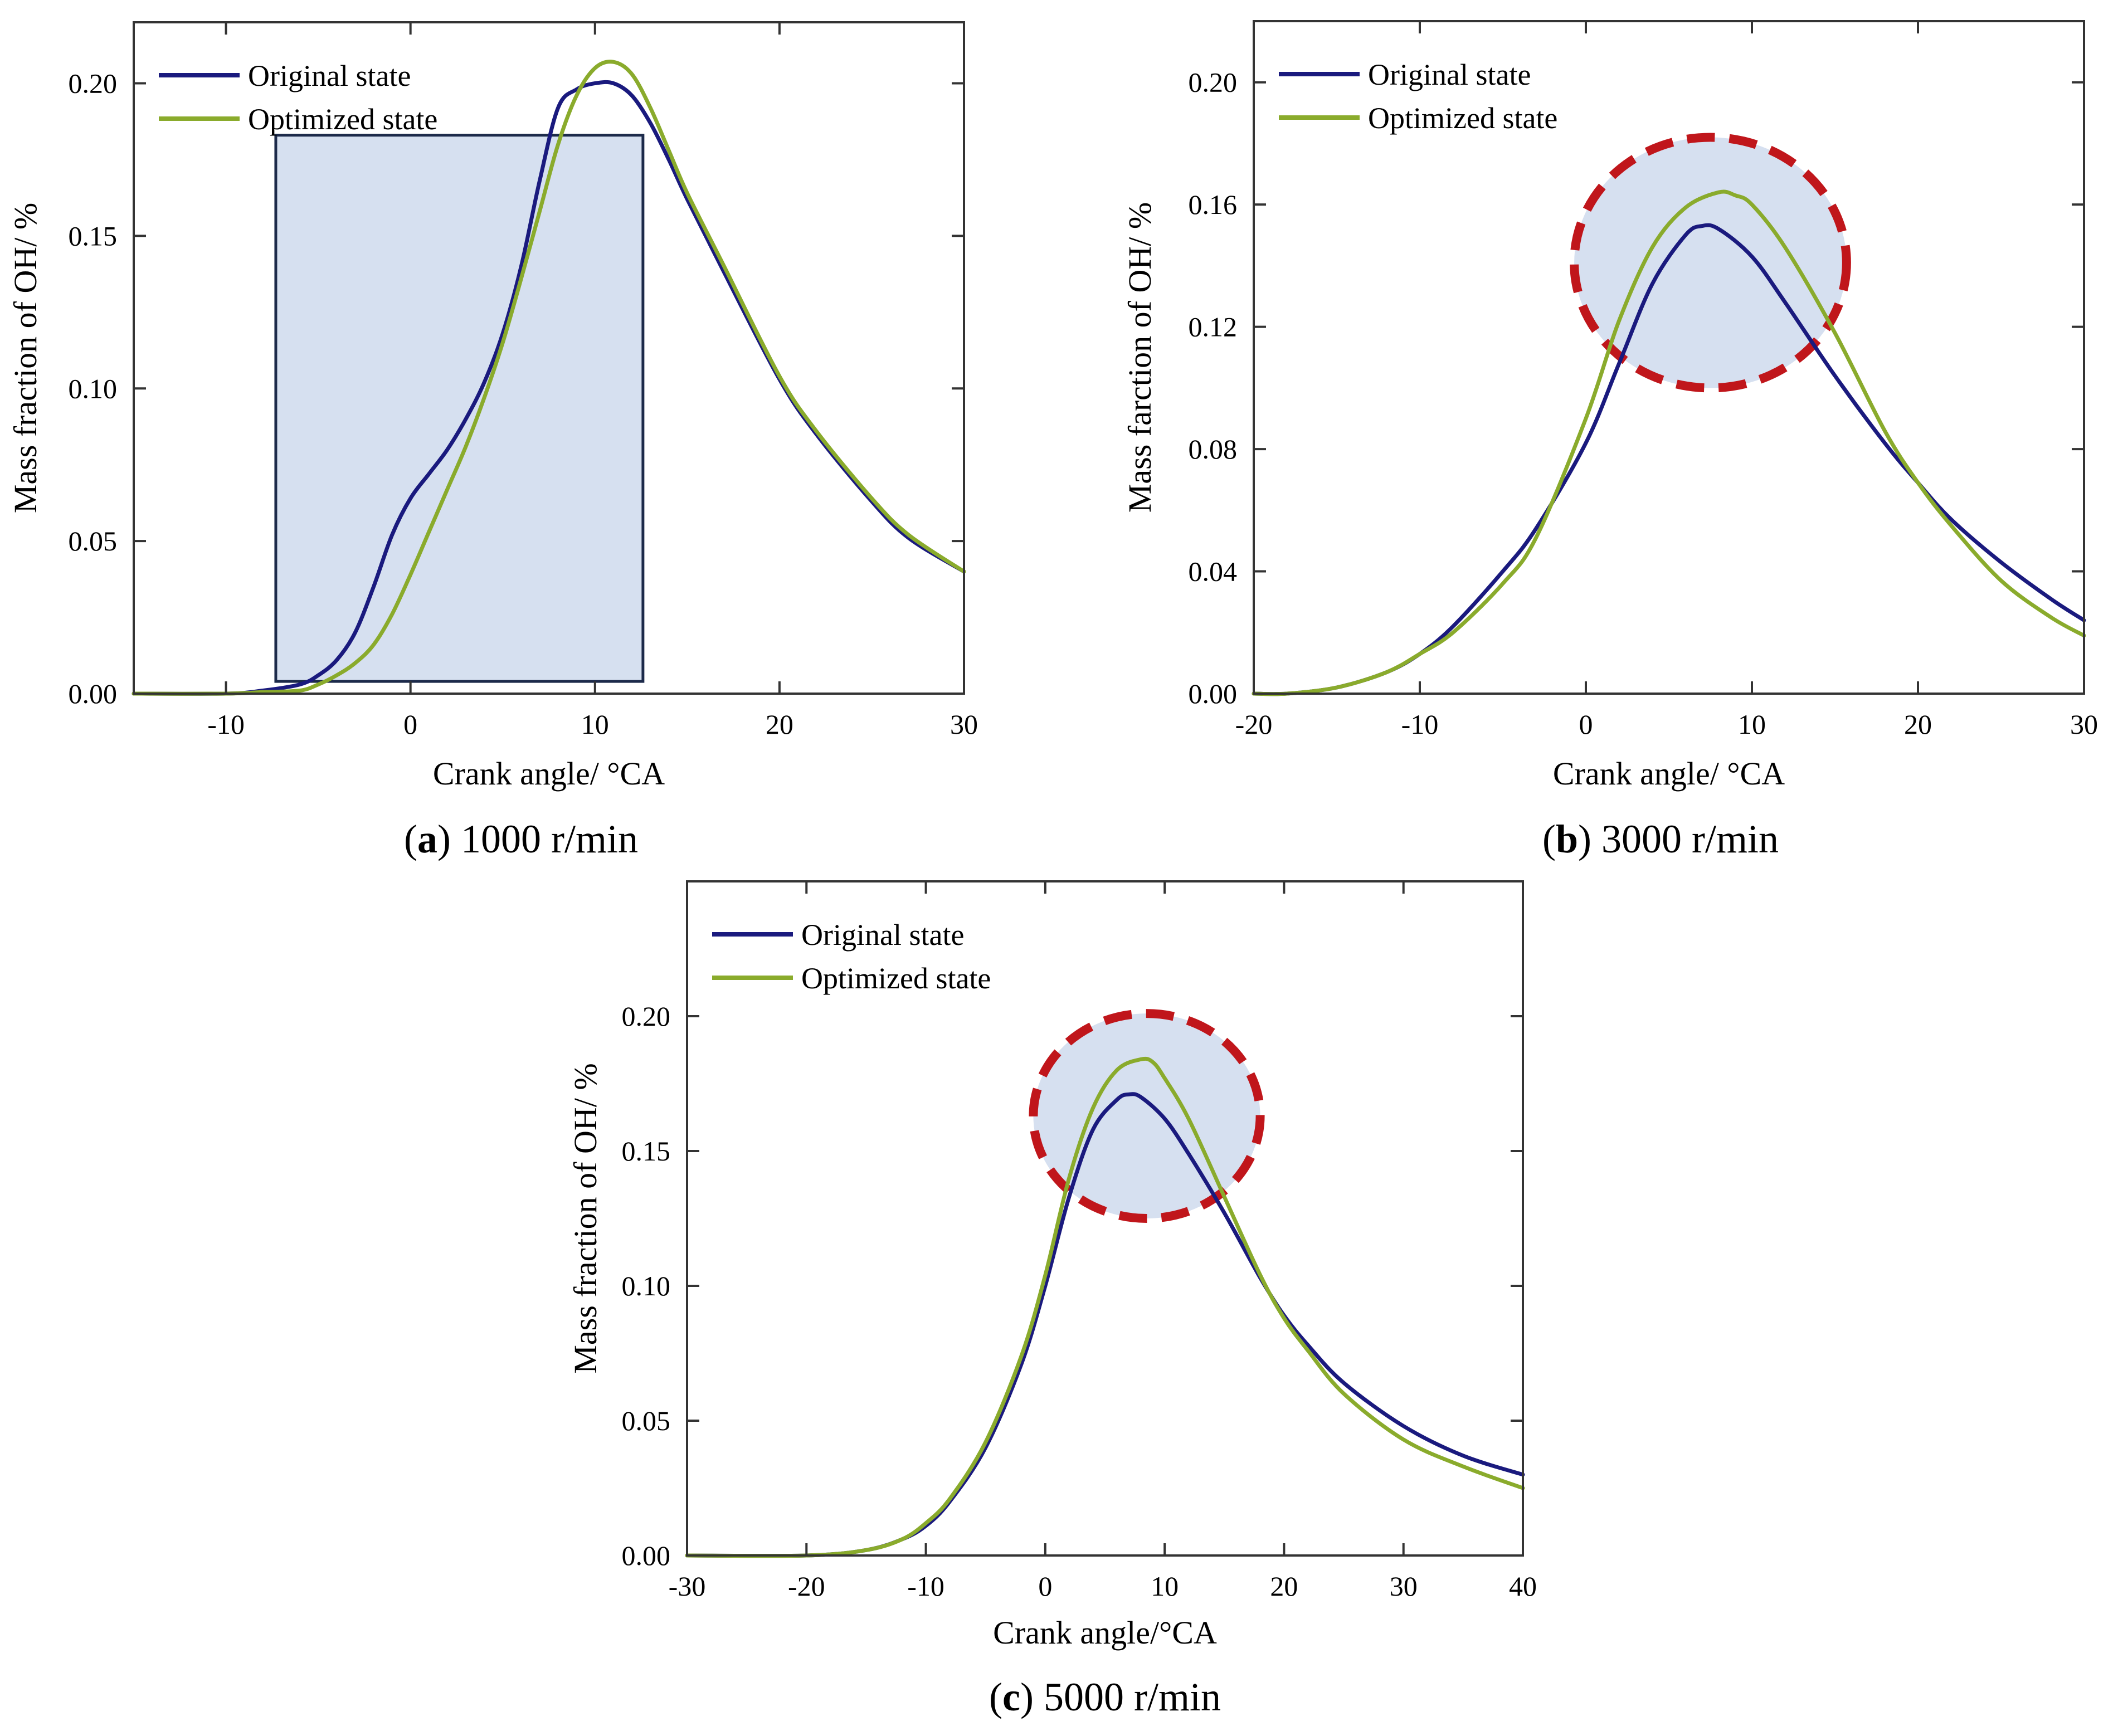  What do you see at coordinates (460, 408) in the screenshot?
I see `highlight-rectangle` at bounding box center [460, 408].